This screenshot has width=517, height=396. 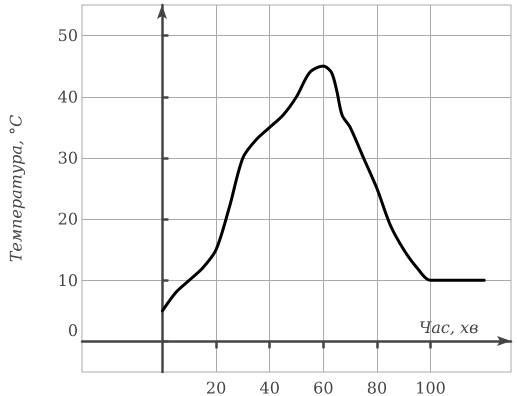 I want to click on y-tick-label: 10, so click(x=68, y=280).